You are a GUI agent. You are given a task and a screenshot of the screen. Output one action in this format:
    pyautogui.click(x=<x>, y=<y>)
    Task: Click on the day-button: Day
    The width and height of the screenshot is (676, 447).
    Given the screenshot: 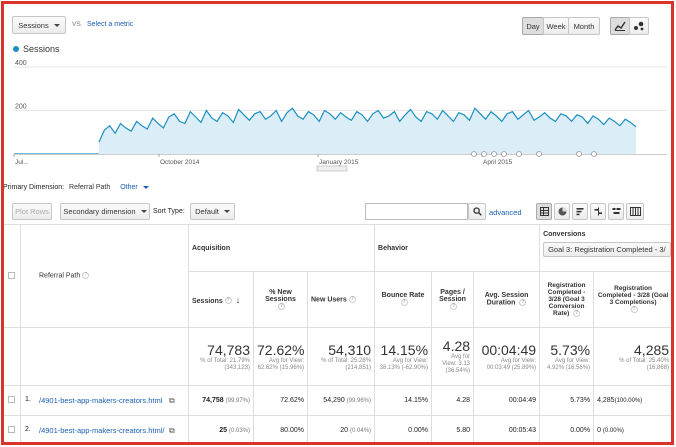 What is the action you would take?
    pyautogui.click(x=533, y=26)
    